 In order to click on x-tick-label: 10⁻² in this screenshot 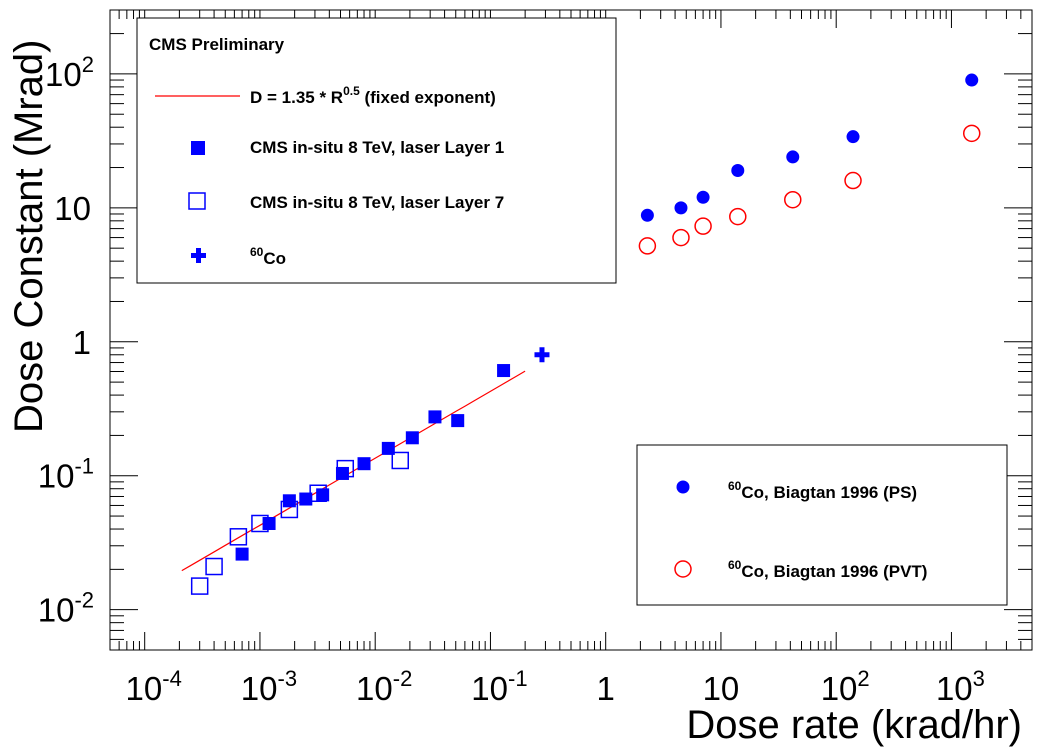, I will do `click(384, 686)`.